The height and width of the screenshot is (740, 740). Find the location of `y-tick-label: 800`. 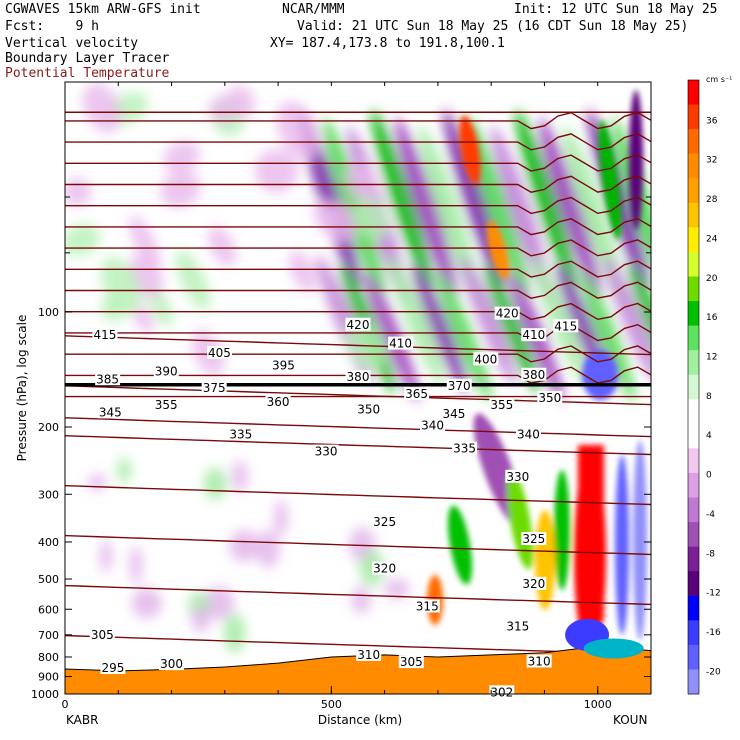

y-tick-label: 800 is located at coordinates (48, 657).